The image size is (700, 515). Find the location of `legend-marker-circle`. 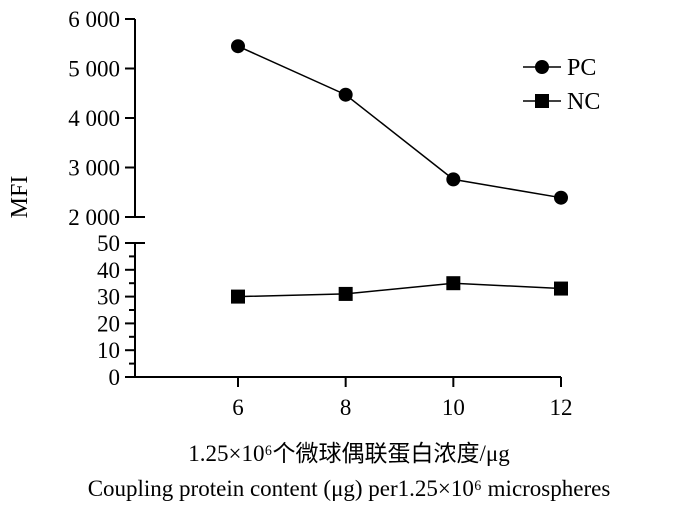

legend-marker-circle is located at coordinates (542, 67).